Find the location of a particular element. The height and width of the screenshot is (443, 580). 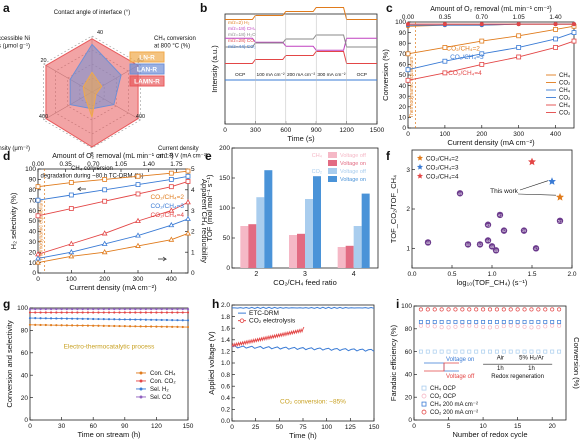

legend-series: CH₄ is located at coordinates (317, 156).